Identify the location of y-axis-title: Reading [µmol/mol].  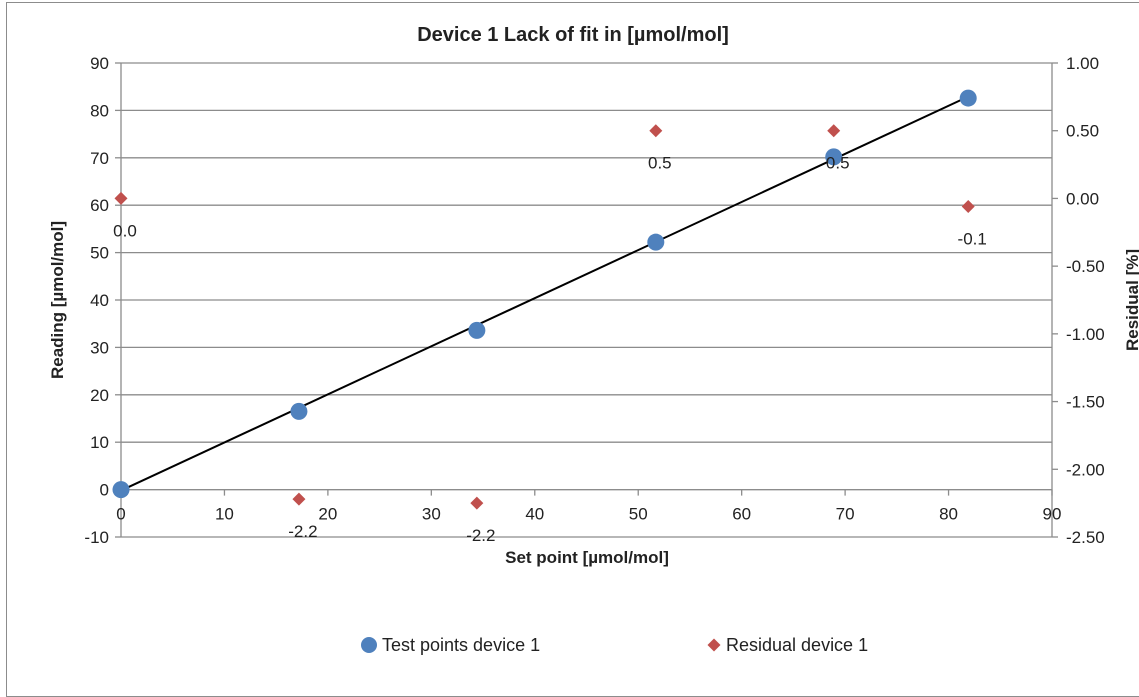
(57, 300).